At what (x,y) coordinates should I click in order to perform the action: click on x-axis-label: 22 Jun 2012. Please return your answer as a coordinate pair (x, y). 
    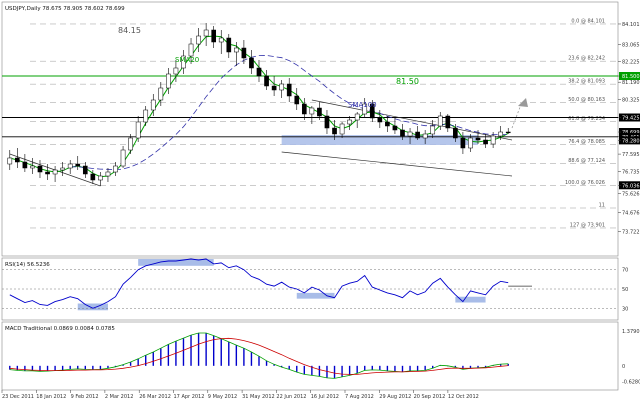
    Looking at the image, I should click on (291, 397).